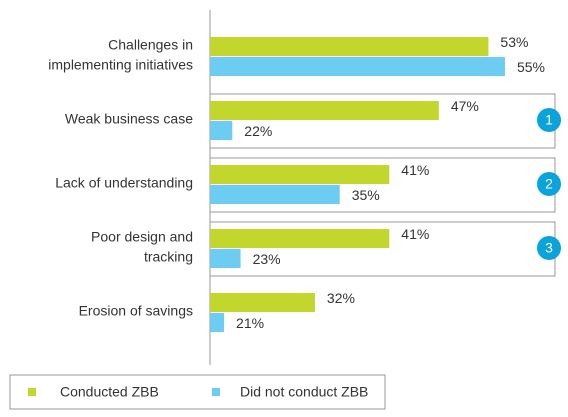 This screenshot has width=568, height=417. What do you see at coordinates (109, 392) in the screenshot?
I see `legend-label: Conducted ZBB` at bounding box center [109, 392].